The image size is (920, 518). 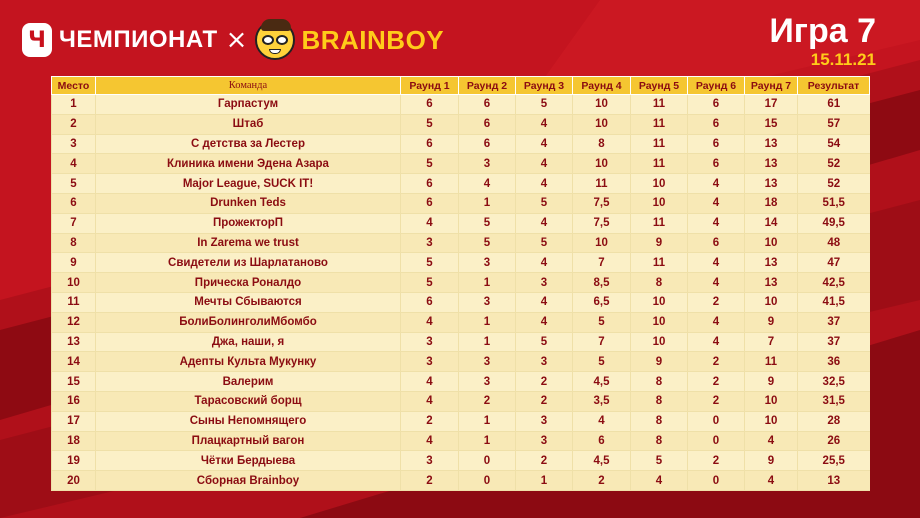 What do you see at coordinates (460, 480) in the screenshot?
I see `table-row: 20 Сборная Brainboy 2 0 1 2 4 0 4 13` at bounding box center [460, 480].